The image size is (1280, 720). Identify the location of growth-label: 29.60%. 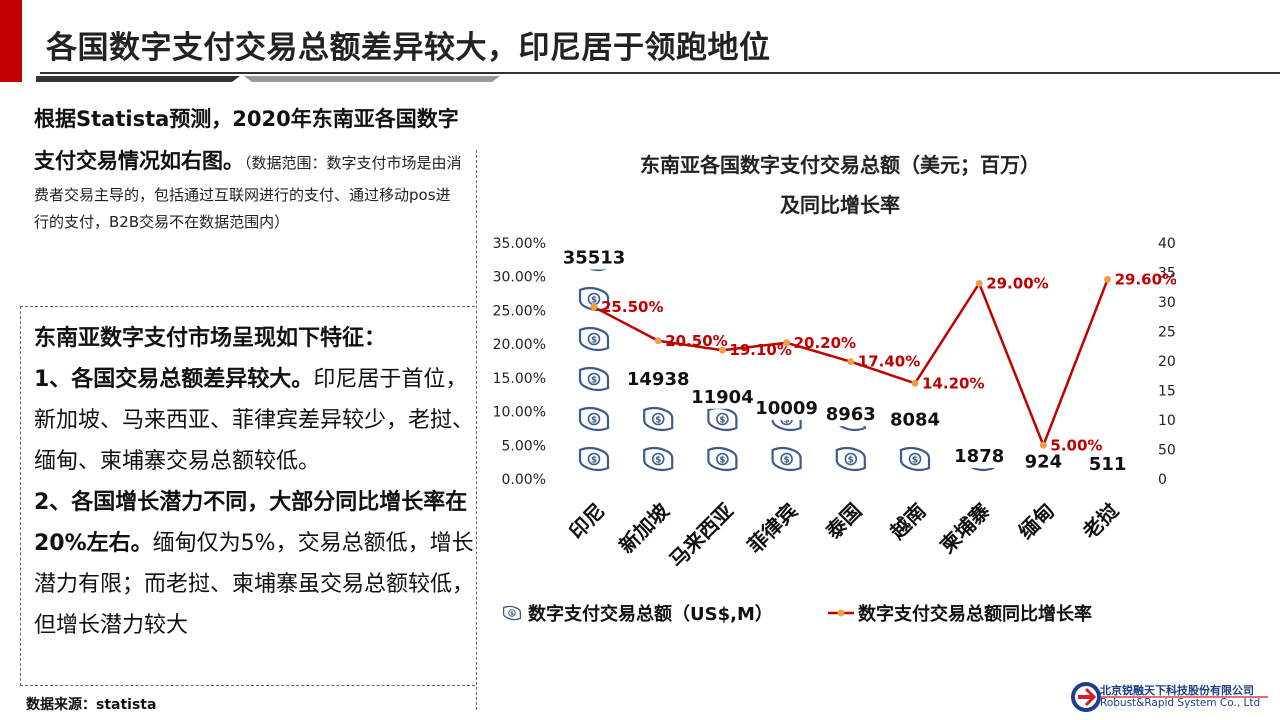
(1145, 279).